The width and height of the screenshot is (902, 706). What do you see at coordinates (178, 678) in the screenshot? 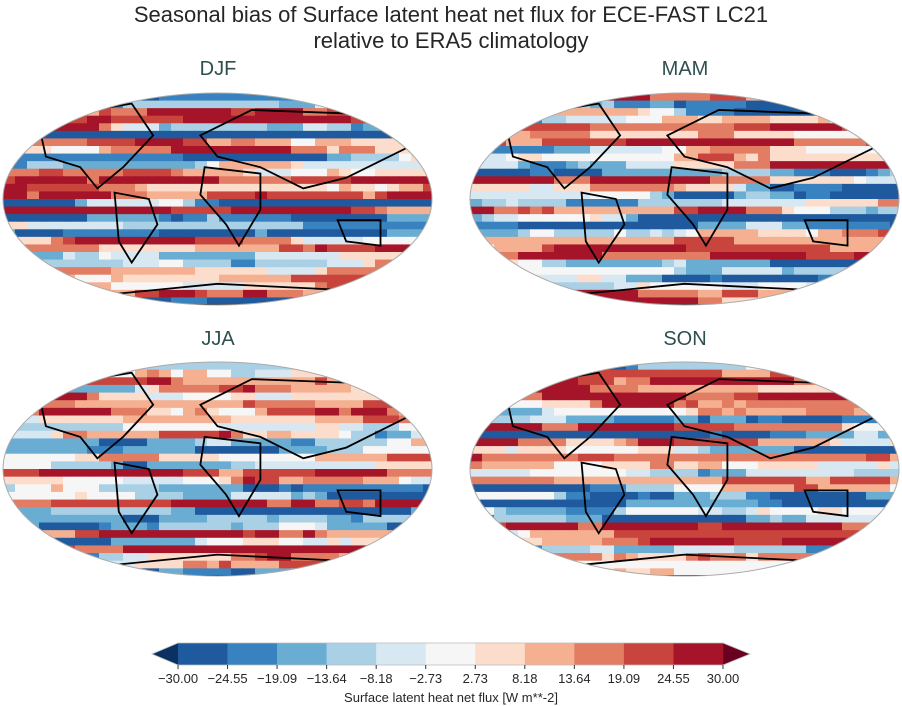
I see `colorbar-tick-label: −30.00` at bounding box center [178, 678].